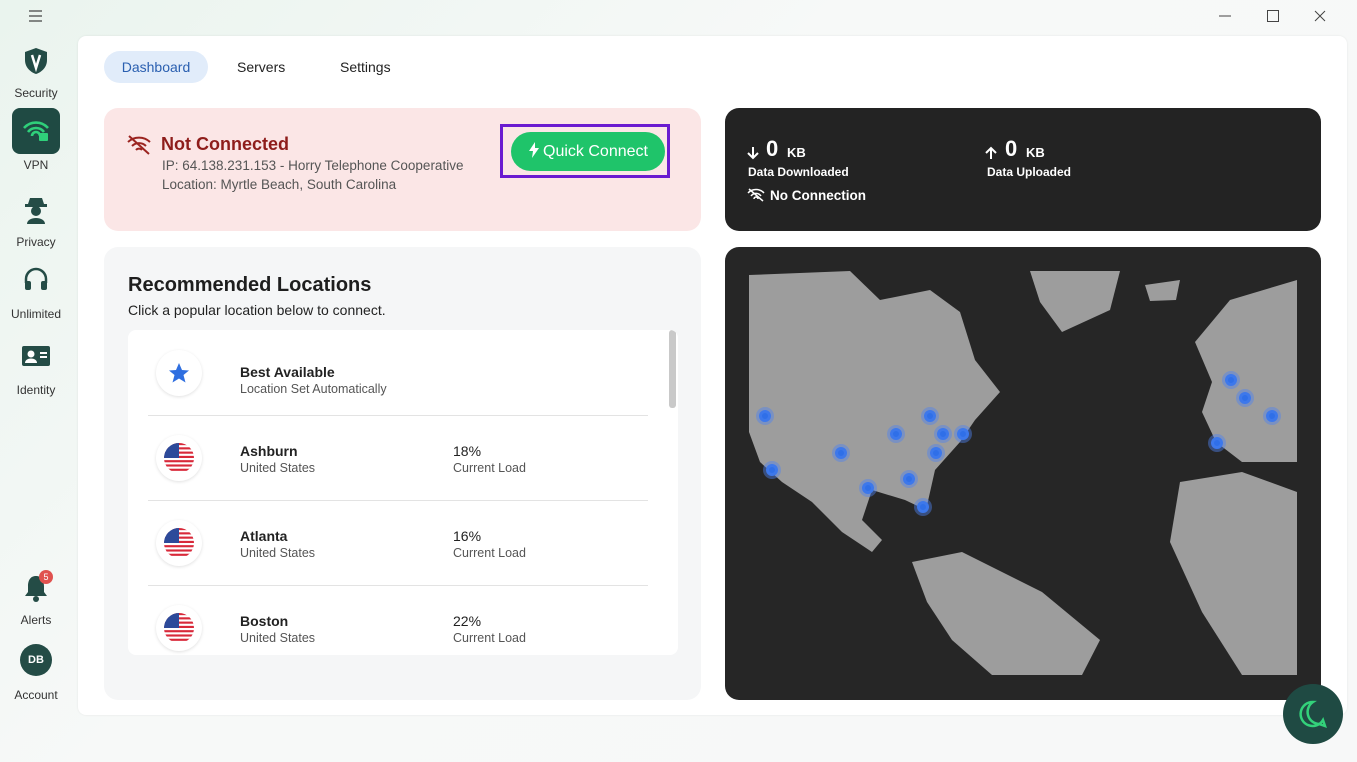  What do you see at coordinates (36, 660) in the screenshot?
I see `account-avatar: DB` at bounding box center [36, 660].